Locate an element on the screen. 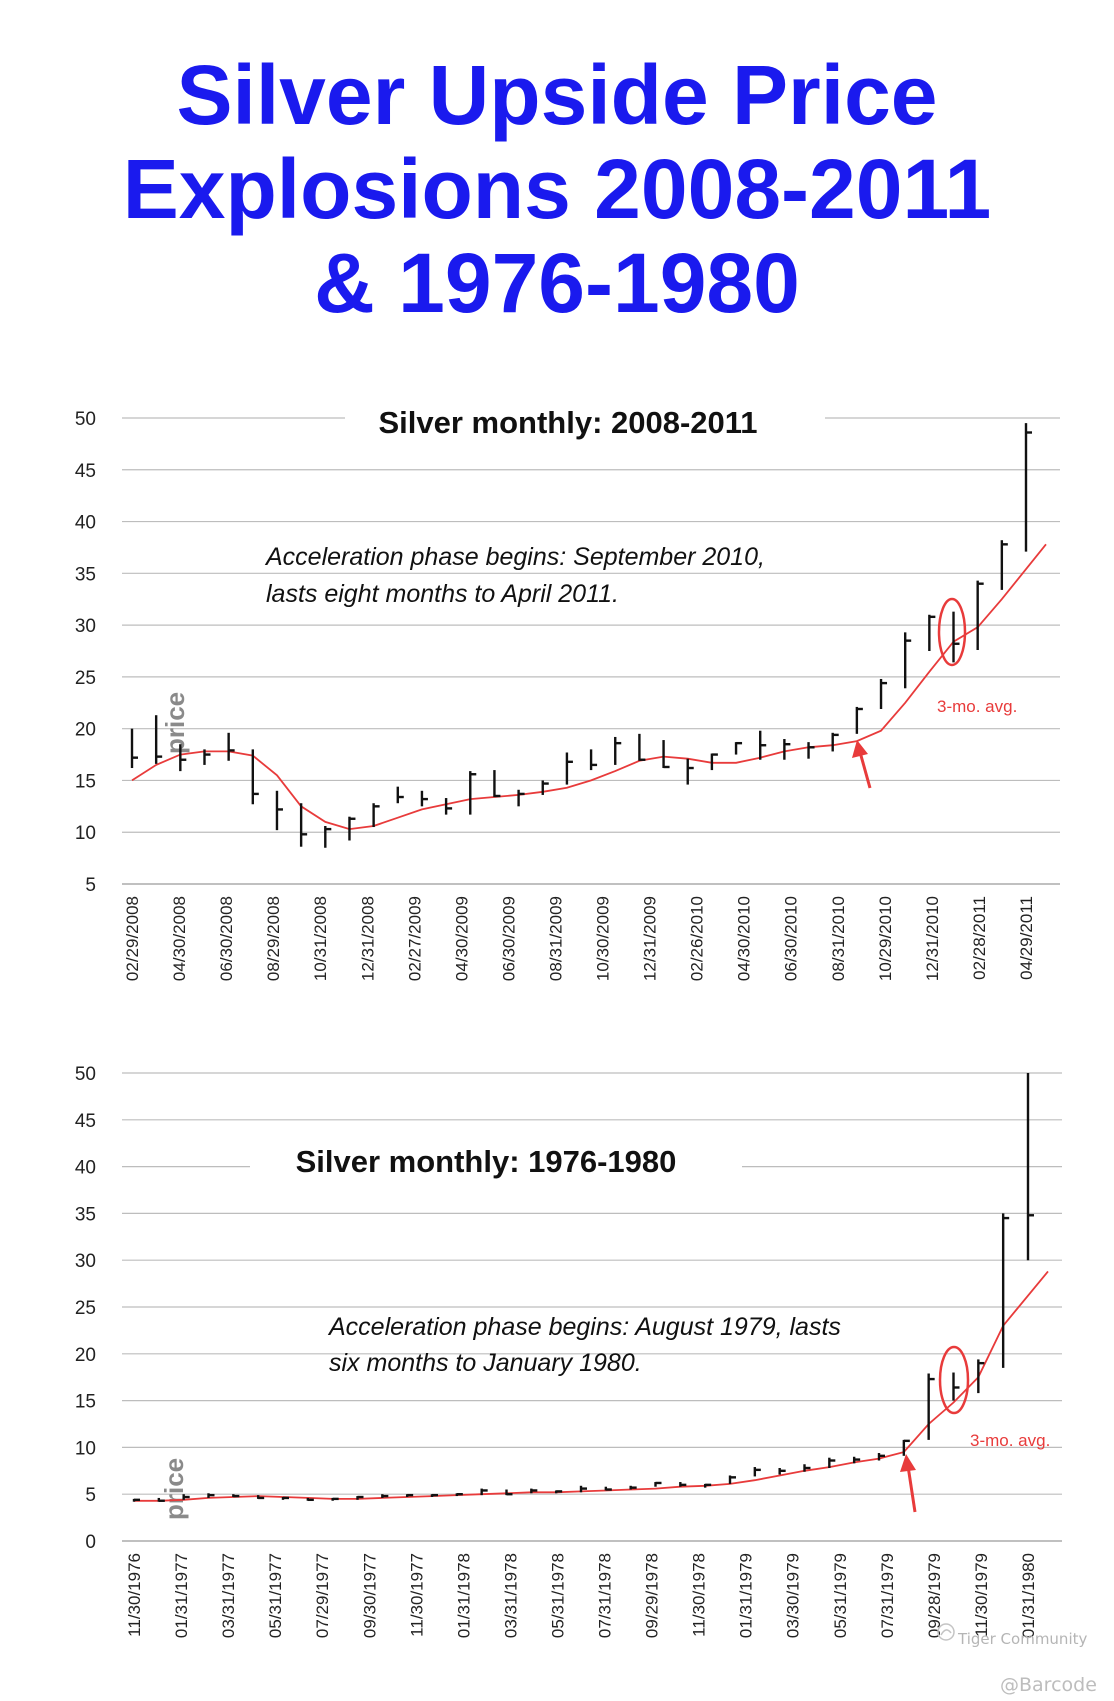 Image resolution: width=1114 pixels, height=1701 pixels. x-tick-label: 10/31/2008 is located at coordinates (320, 938).